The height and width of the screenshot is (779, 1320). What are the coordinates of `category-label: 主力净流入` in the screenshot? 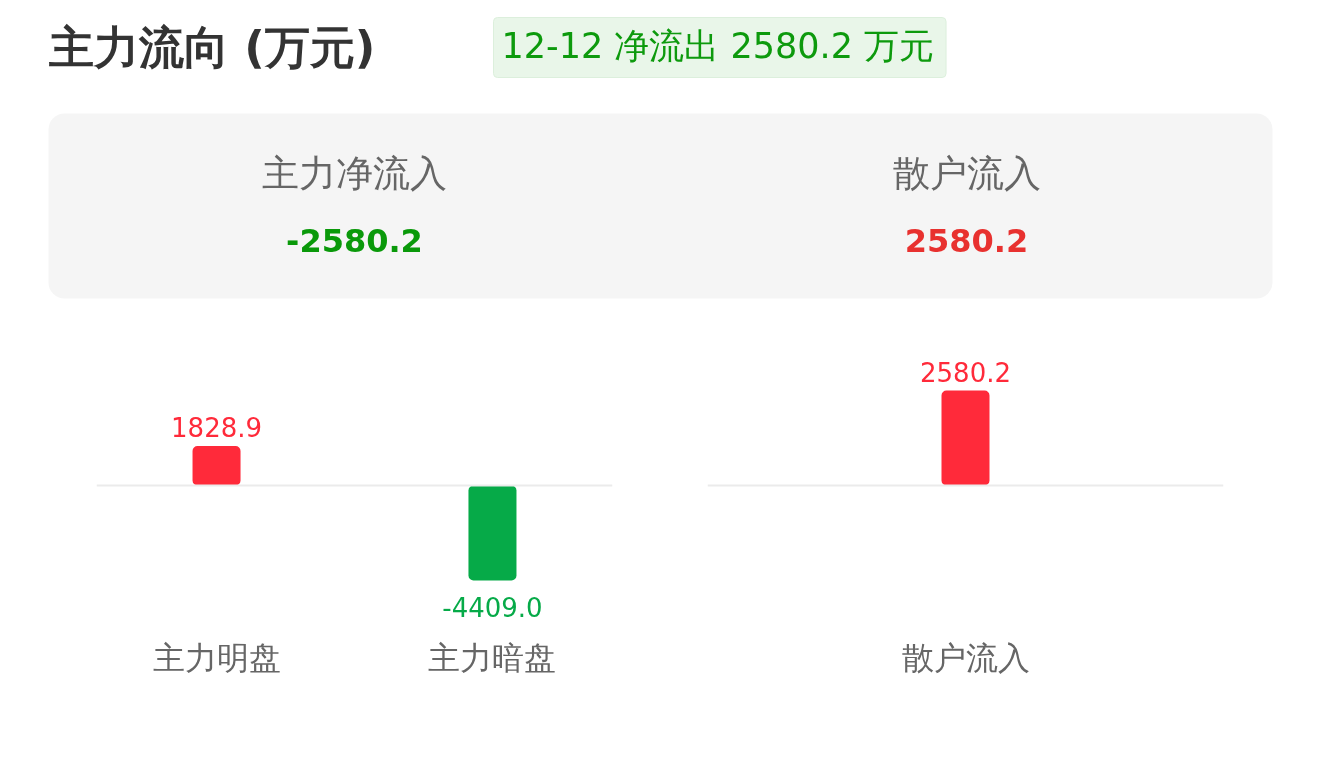 It's located at (354, 173).